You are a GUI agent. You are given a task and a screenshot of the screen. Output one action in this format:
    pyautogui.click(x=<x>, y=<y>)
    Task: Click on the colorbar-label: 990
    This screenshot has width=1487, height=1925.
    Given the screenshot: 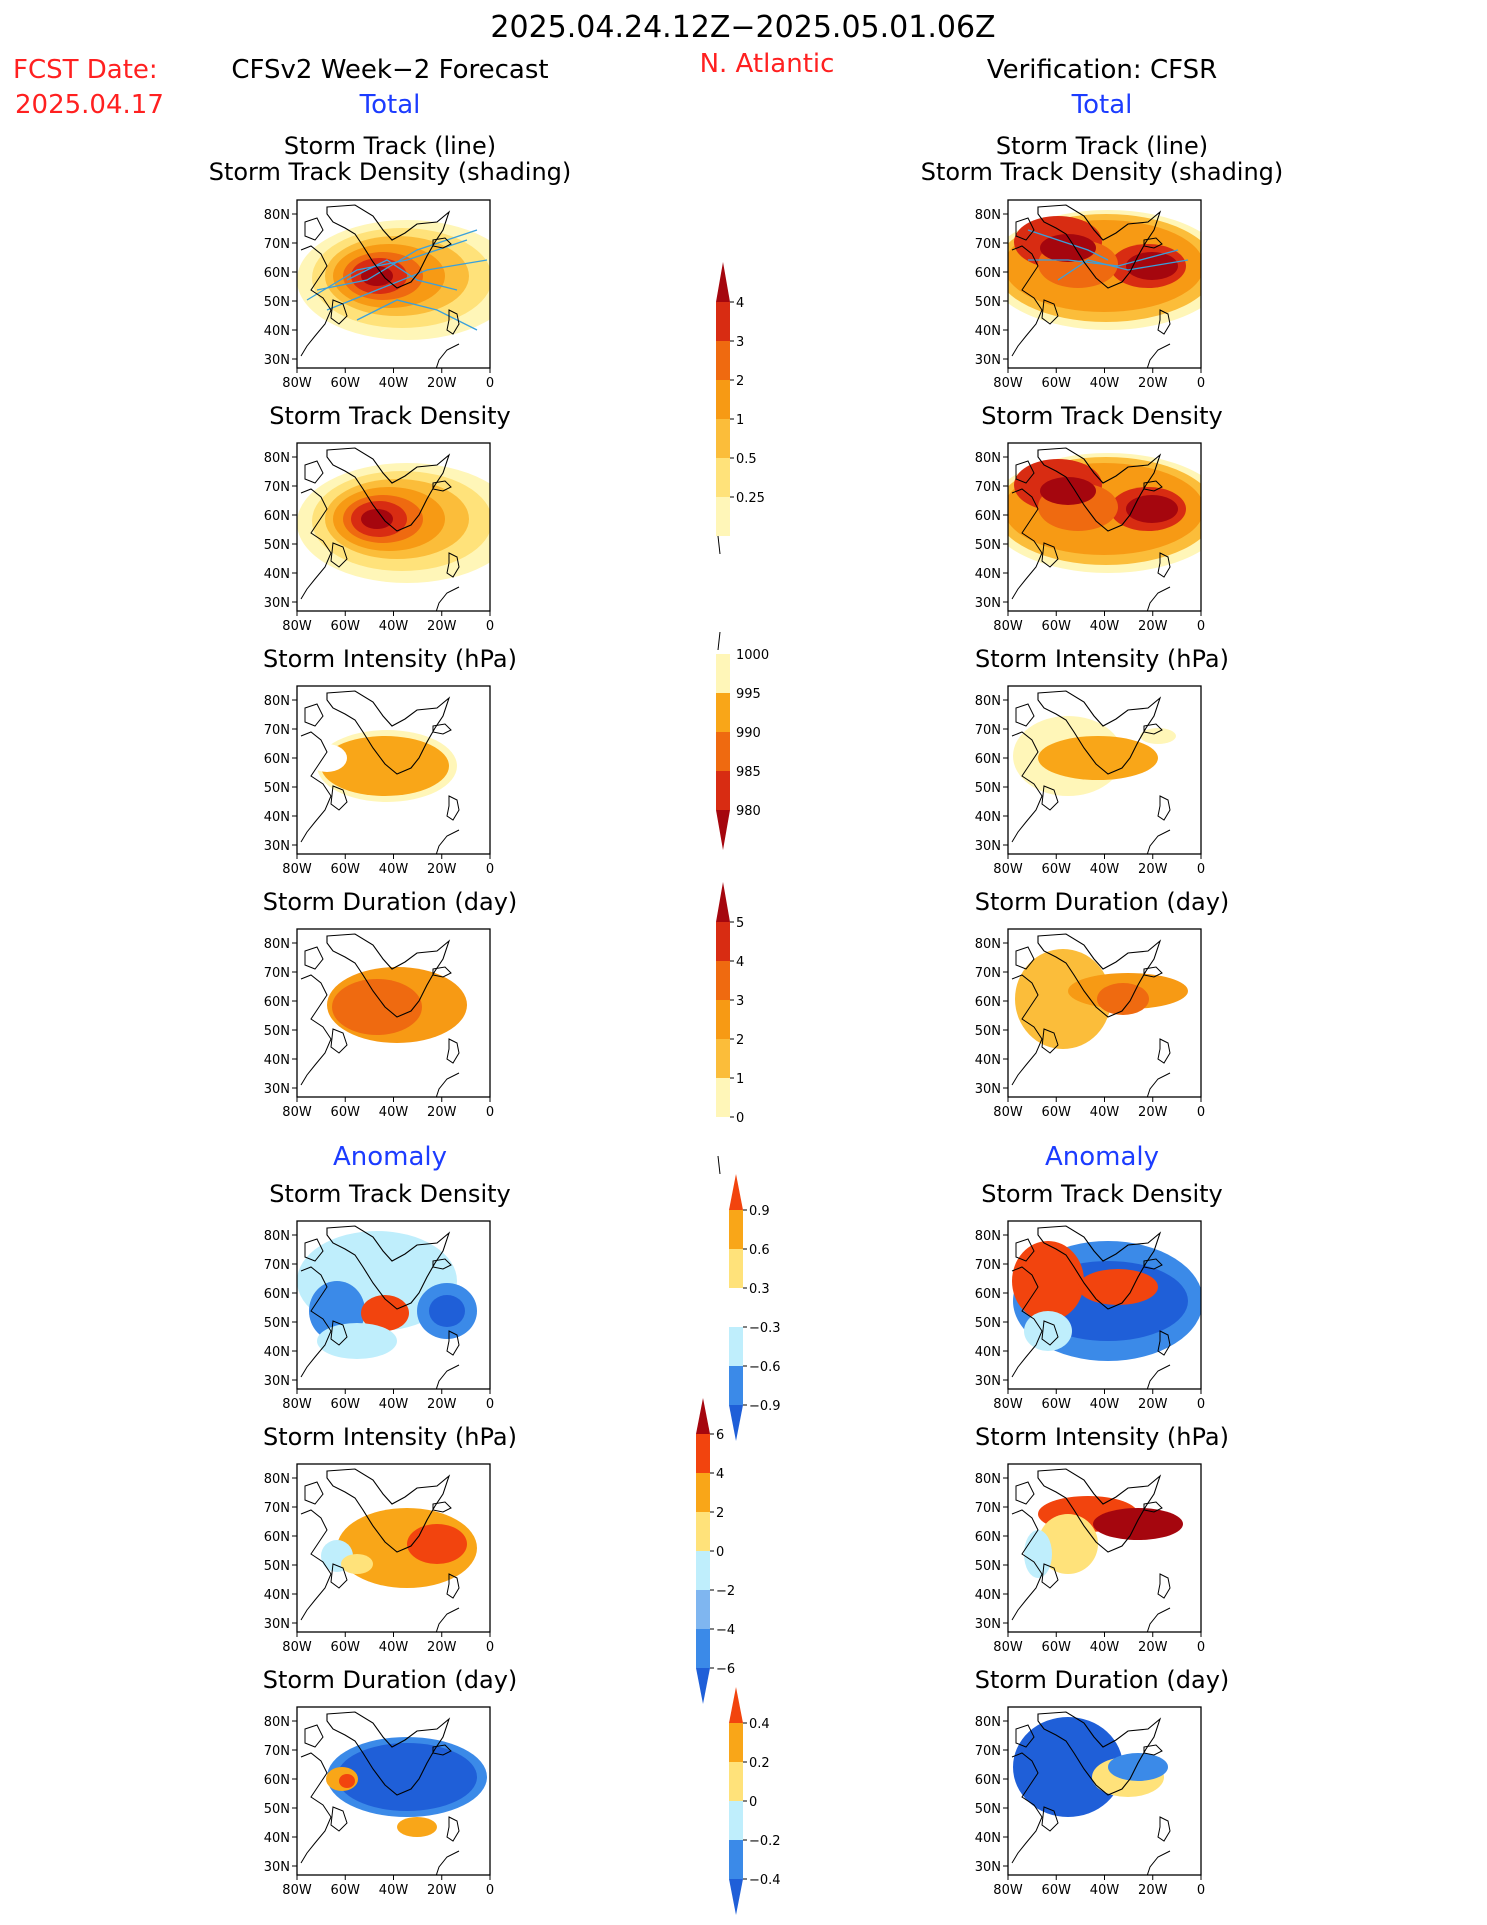 What is the action you would take?
    pyautogui.click(x=748, y=733)
    